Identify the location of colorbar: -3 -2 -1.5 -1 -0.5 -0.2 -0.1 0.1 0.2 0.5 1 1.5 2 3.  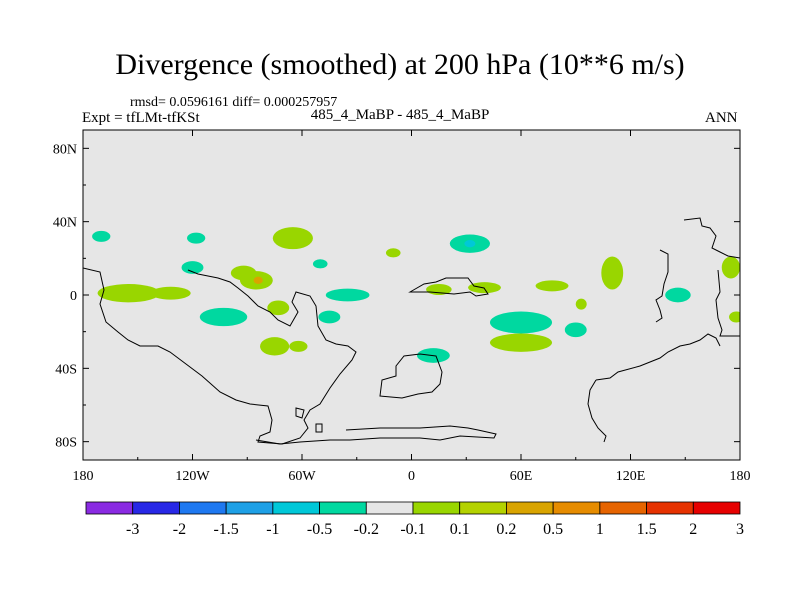
(414, 519).